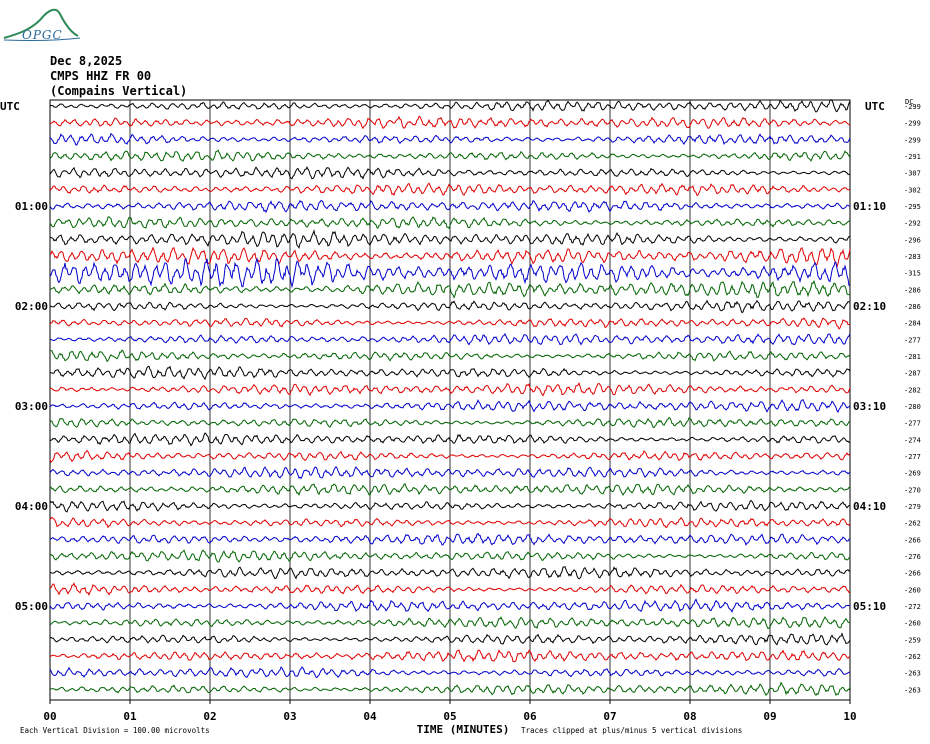 This screenshot has width=930, height=744. What do you see at coordinates (86, 61) in the screenshot?
I see `date-label: Dec 8,2025` at bounding box center [86, 61].